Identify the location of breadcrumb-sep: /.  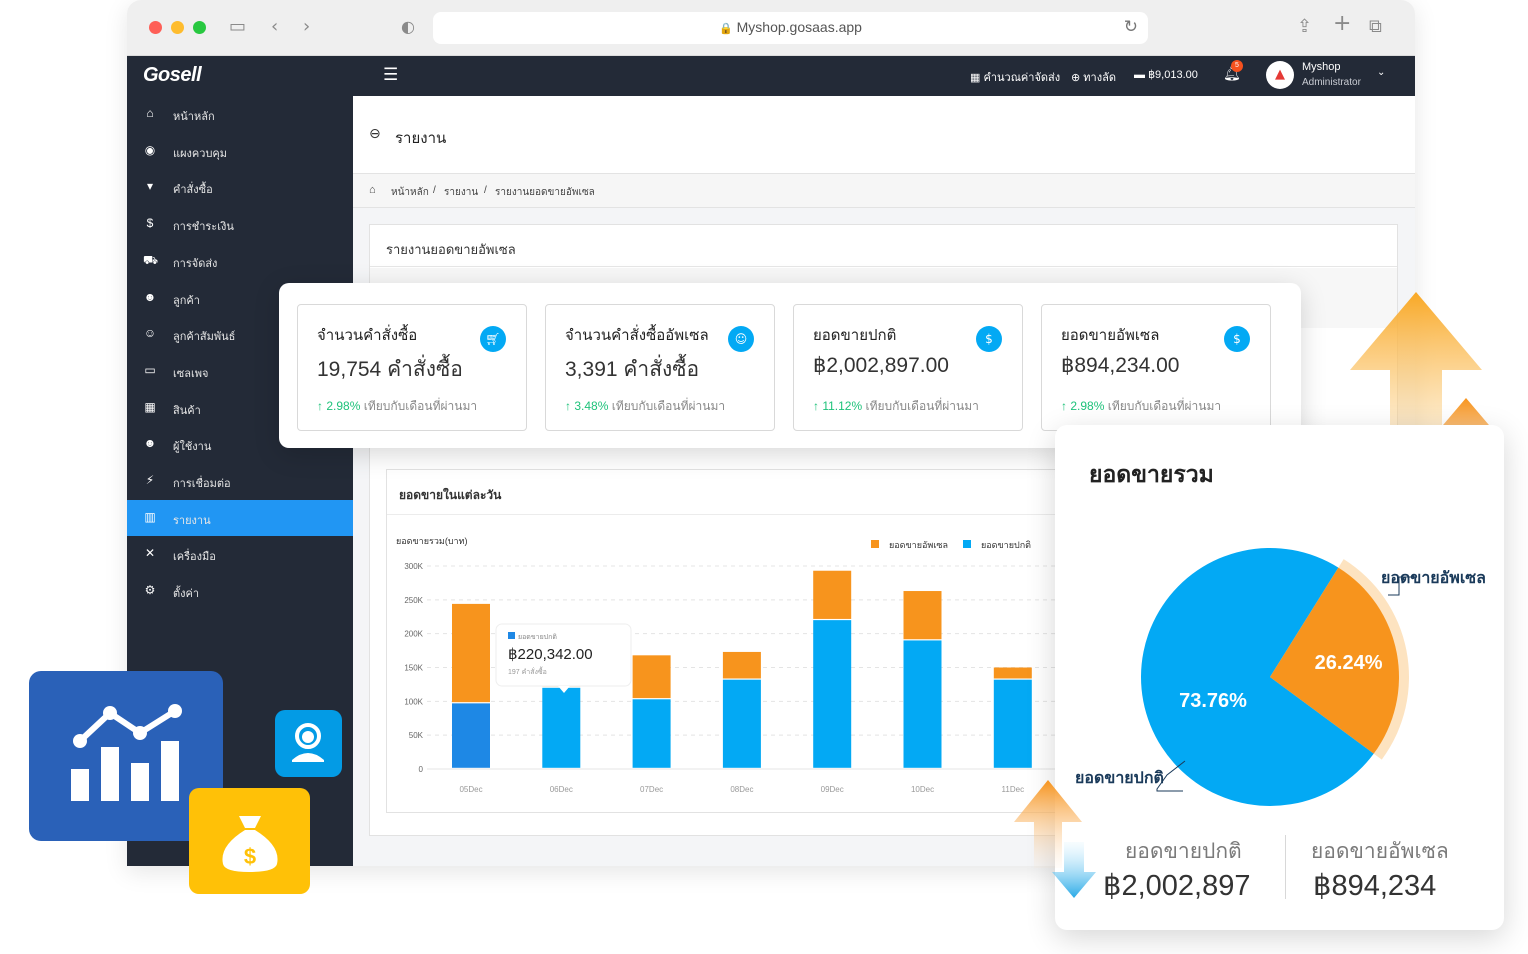
(485, 190).